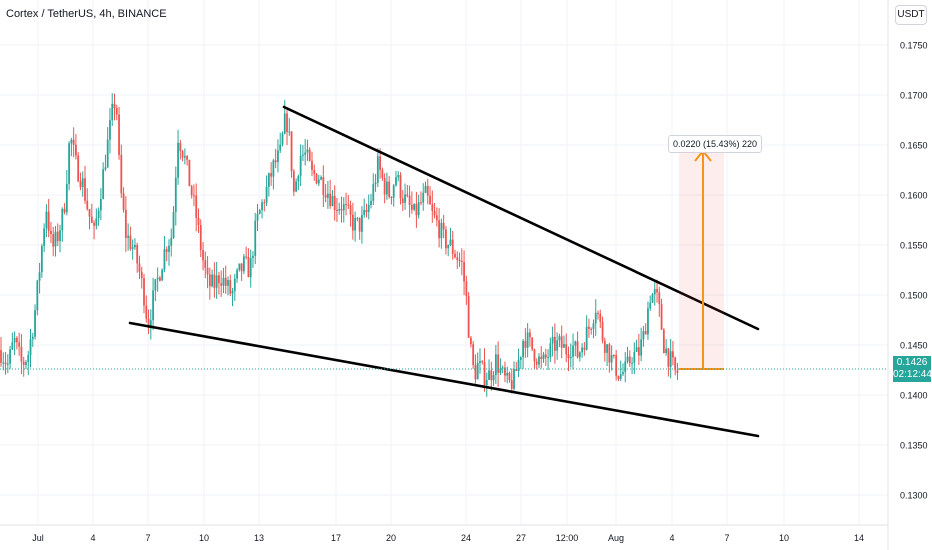 The width and height of the screenshot is (932, 550). I want to click on x-tick-label: 4, so click(671, 538).